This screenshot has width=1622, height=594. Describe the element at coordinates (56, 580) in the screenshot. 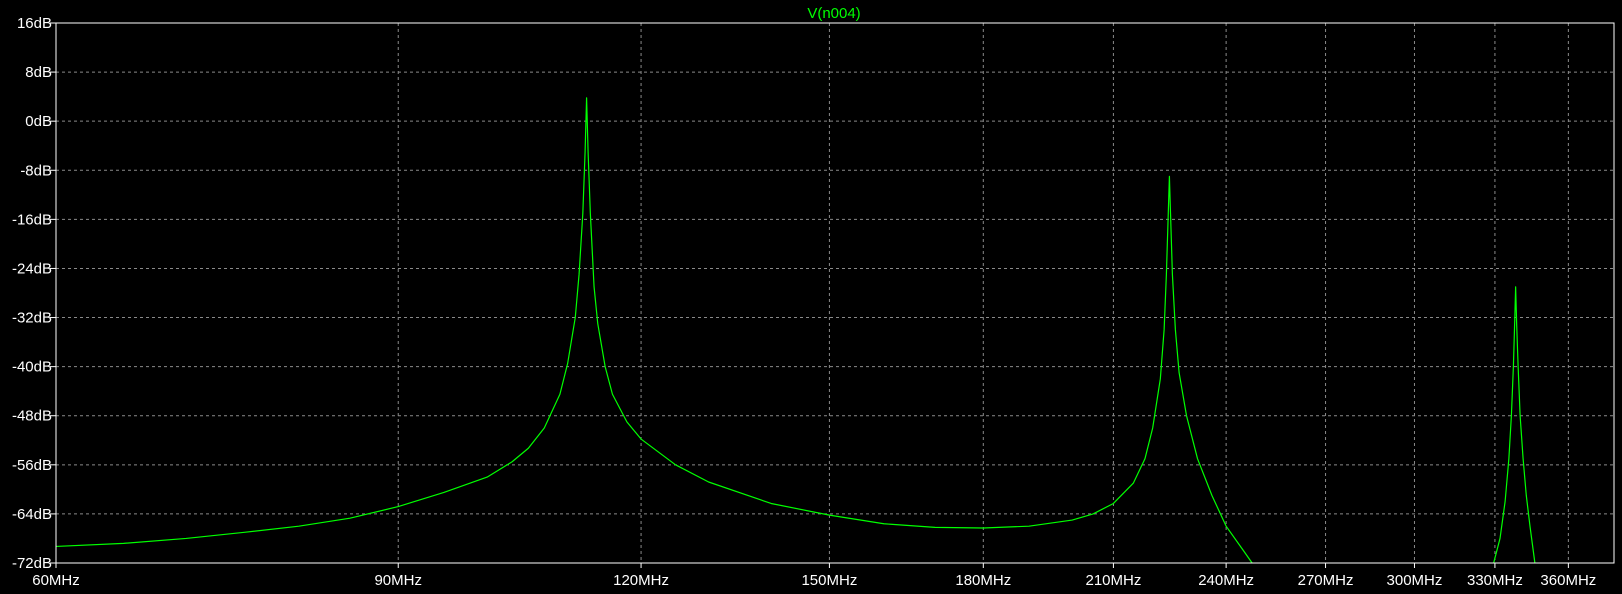

I see `x-tick-label: 60MHz` at that location.